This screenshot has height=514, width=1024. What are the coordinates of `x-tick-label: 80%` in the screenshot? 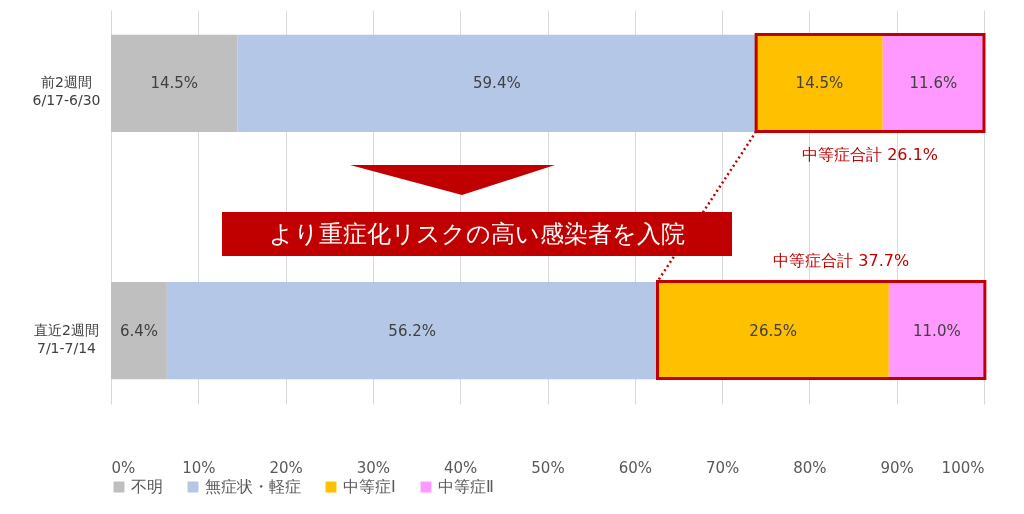 It's located at (810, 467).